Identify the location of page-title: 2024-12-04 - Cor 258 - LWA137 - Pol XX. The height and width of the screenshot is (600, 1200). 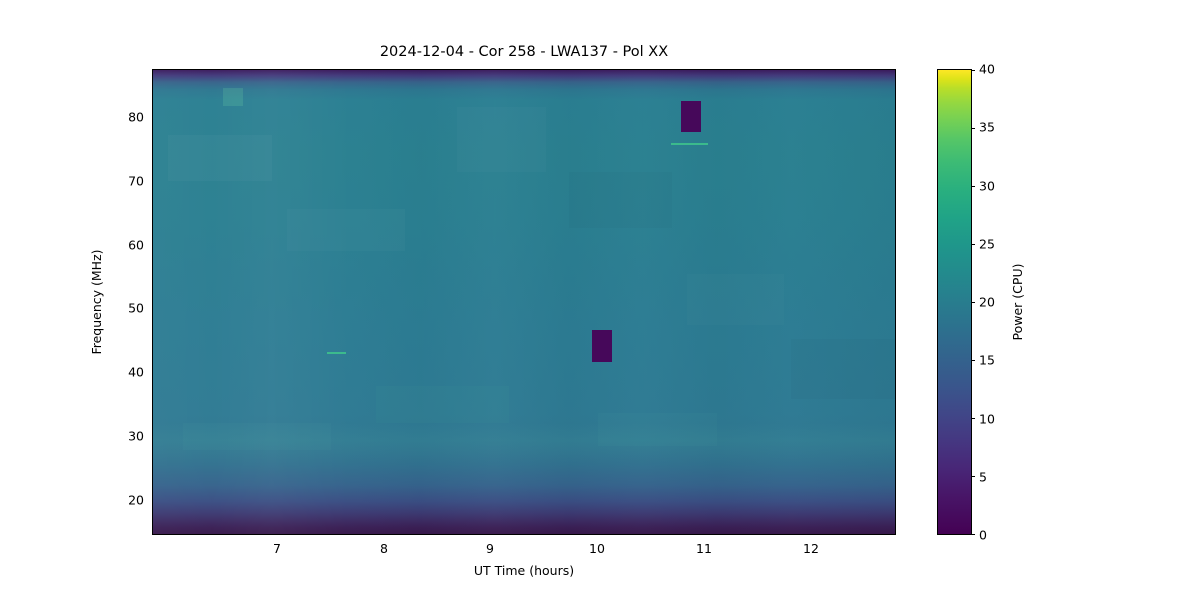
(524, 52).